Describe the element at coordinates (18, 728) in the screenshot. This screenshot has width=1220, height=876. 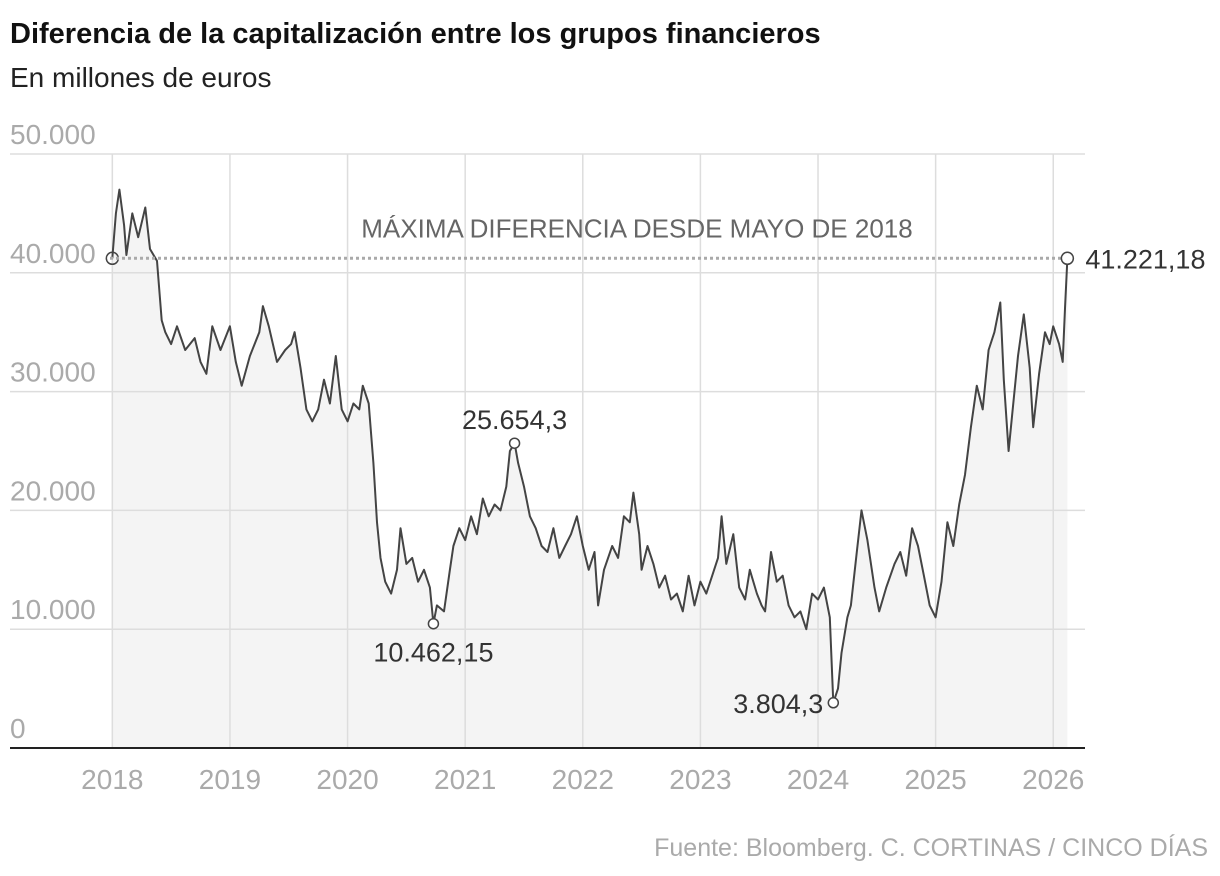
I see `y-tick-label: 0` at that location.